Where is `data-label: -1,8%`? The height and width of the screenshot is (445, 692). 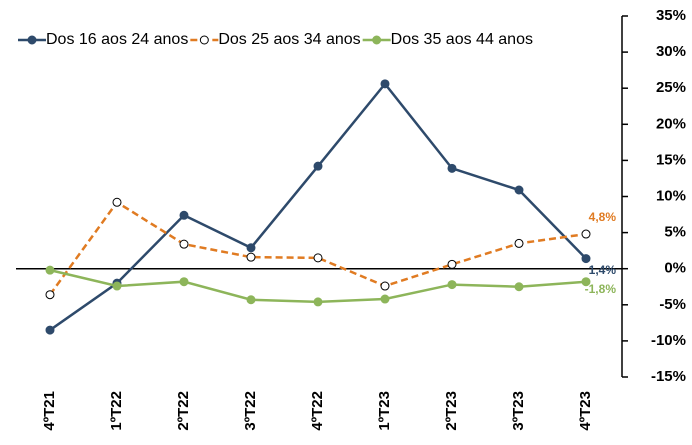
data-label: -1,8% is located at coordinates (601, 289).